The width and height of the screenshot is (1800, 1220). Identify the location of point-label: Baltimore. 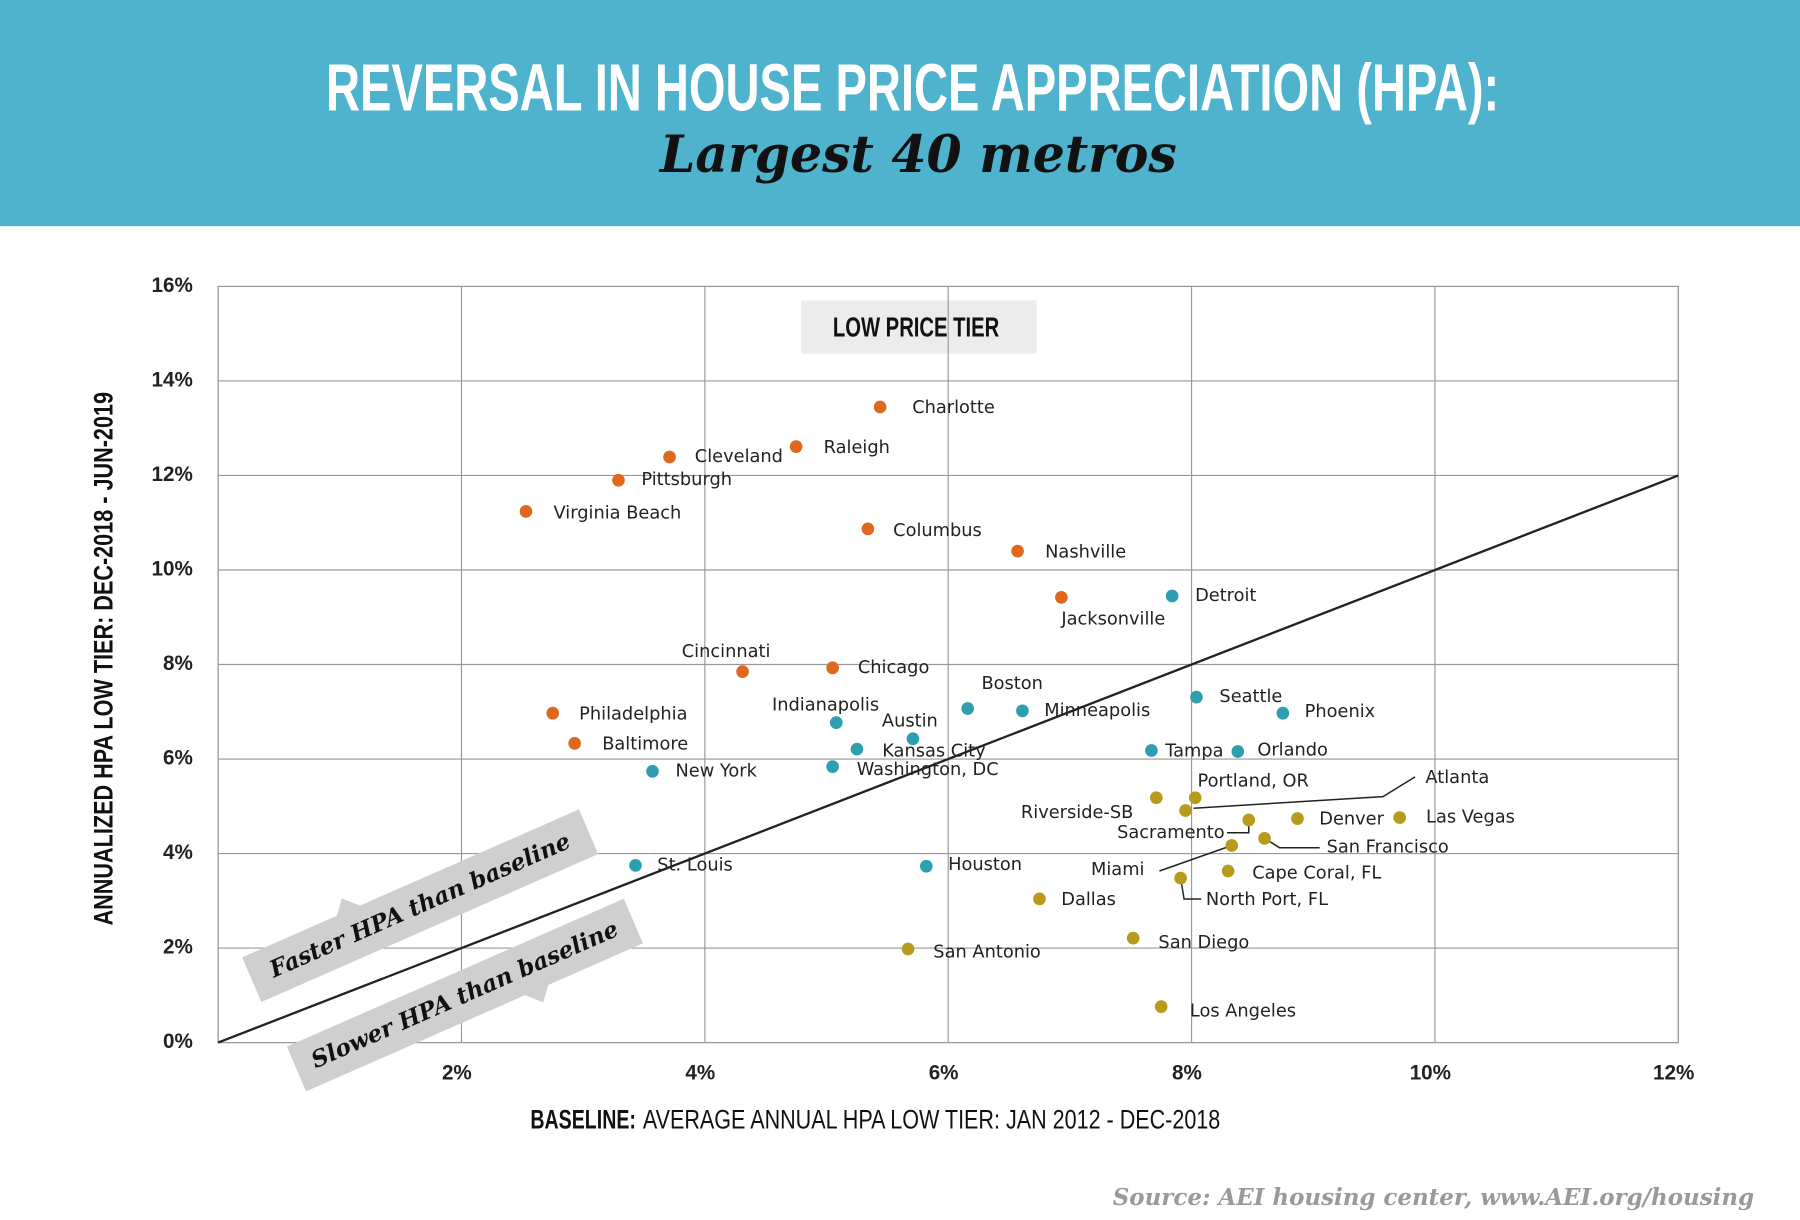
(645, 744).